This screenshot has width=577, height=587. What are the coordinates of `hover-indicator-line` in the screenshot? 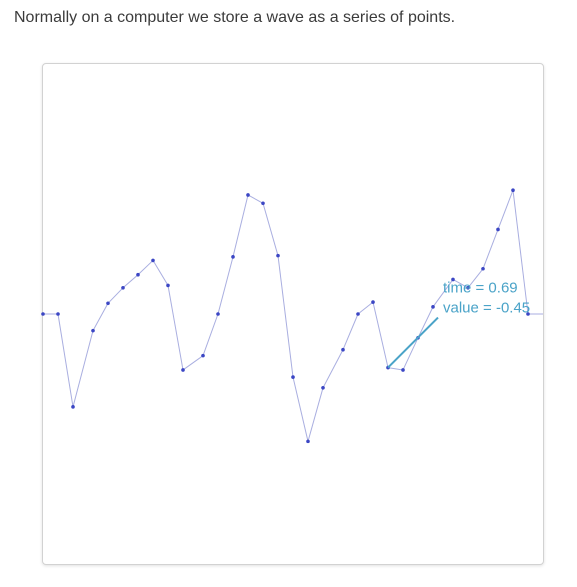 It's located at (413, 342).